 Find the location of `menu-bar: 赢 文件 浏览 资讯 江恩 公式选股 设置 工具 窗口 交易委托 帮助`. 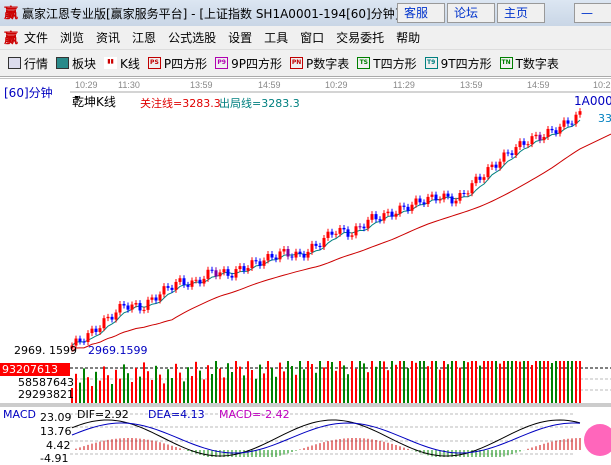

menu-bar: 赢 文件 浏览 资讯 江恩 公式选股 设置 工具 窗口 交易委托 帮助 is located at coordinates (305, 38).